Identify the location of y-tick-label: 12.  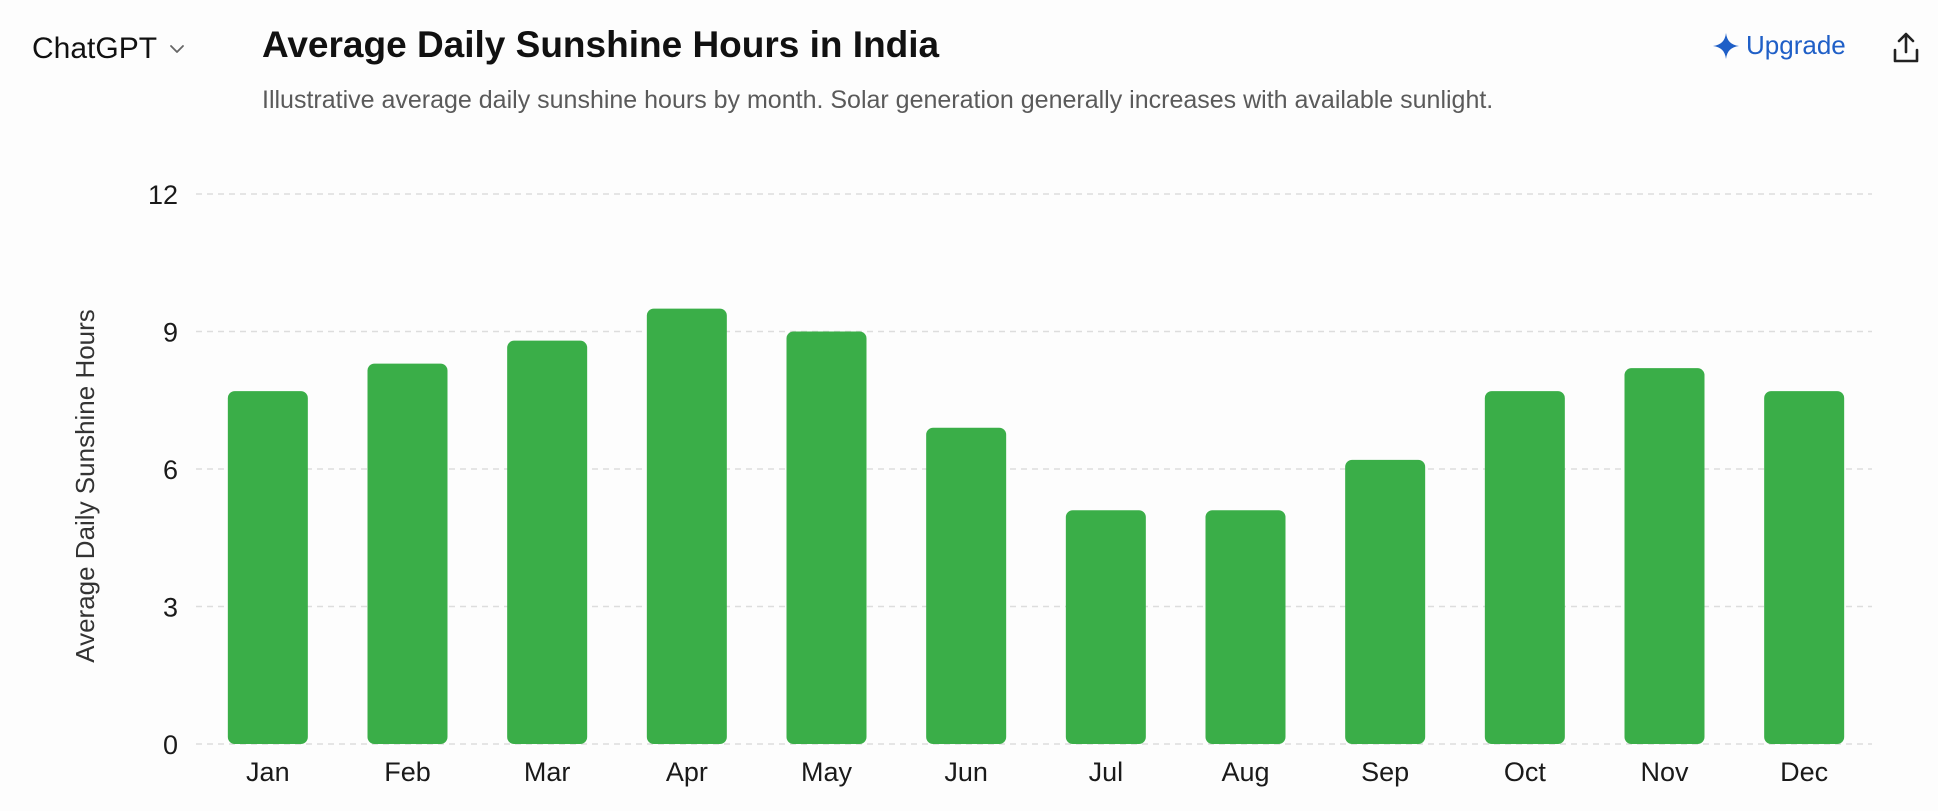
(163, 195).